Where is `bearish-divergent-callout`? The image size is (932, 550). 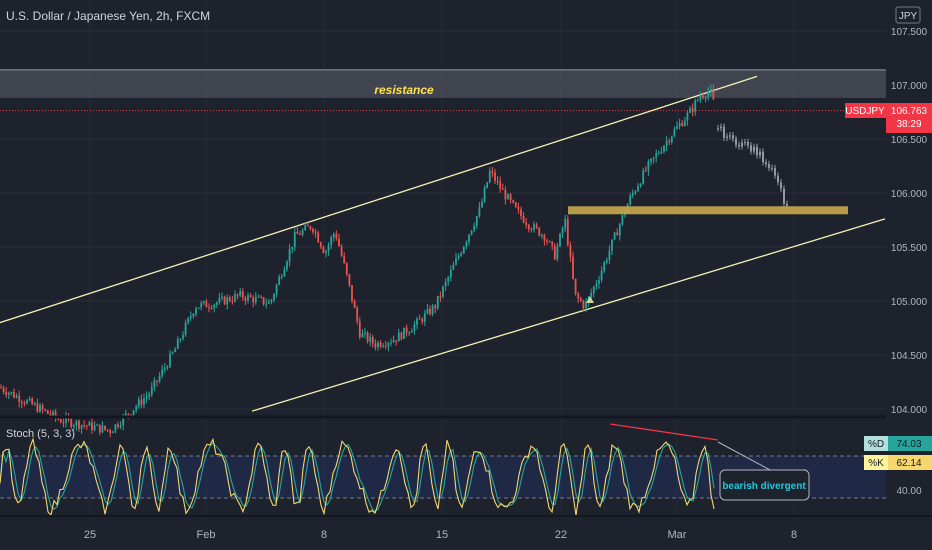
bearish-divergent-callout is located at coordinates (764, 485).